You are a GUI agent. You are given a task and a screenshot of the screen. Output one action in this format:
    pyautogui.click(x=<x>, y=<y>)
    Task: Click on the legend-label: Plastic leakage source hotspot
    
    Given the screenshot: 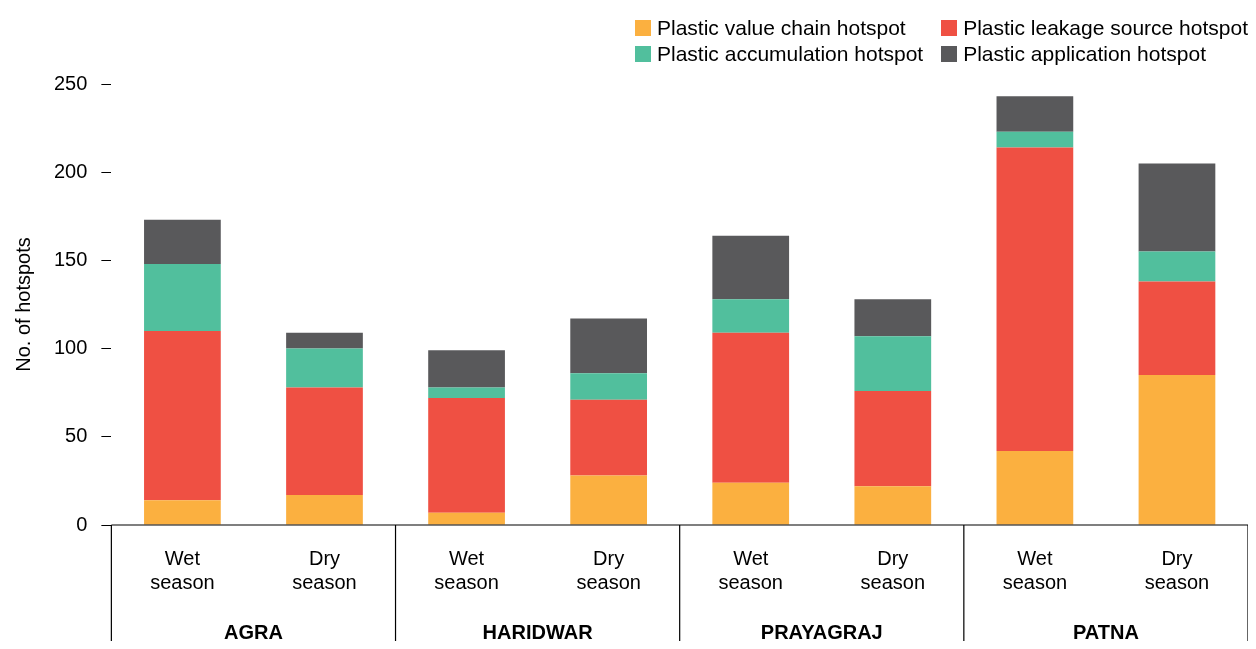 What is the action you would take?
    pyautogui.click(x=1105, y=28)
    